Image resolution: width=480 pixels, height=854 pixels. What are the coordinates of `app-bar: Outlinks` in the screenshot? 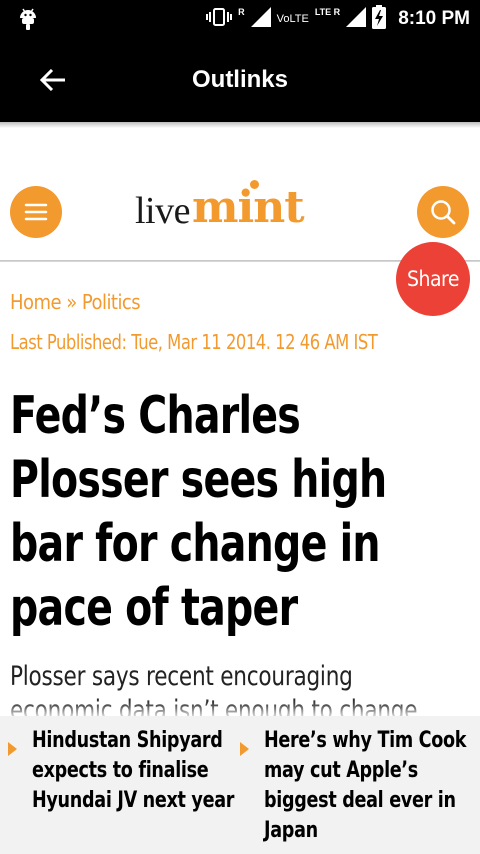 It's located at (240, 80).